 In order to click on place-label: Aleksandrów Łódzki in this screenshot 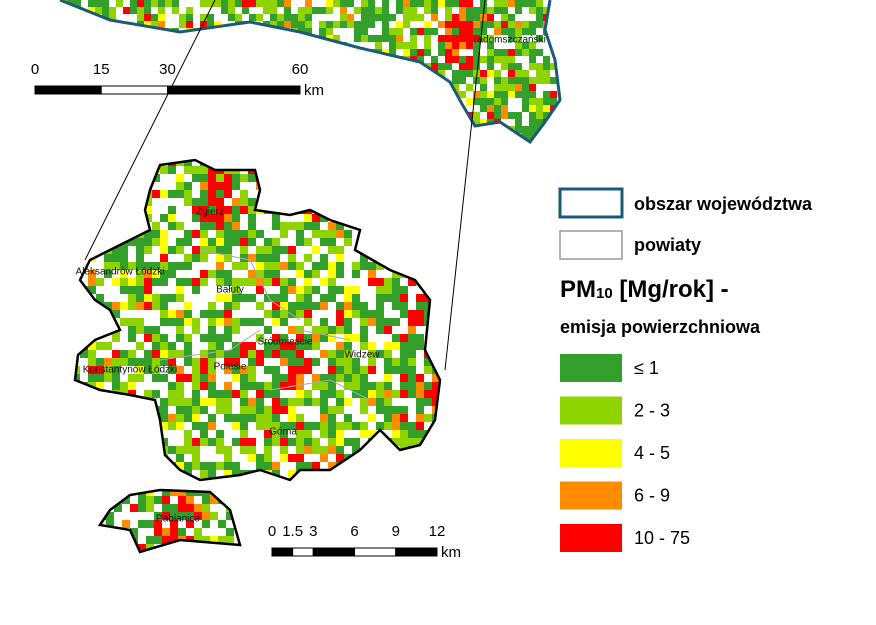, I will do `click(120, 272)`.